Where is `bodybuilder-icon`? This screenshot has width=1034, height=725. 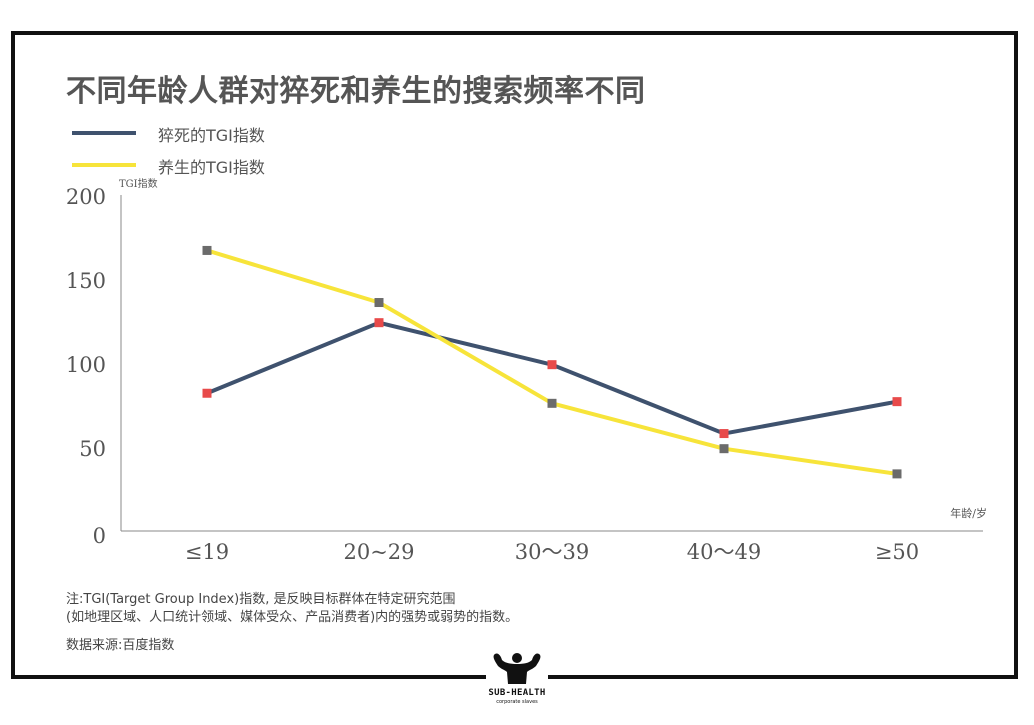
bodybuilder-icon is located at coordinates (517, 668).